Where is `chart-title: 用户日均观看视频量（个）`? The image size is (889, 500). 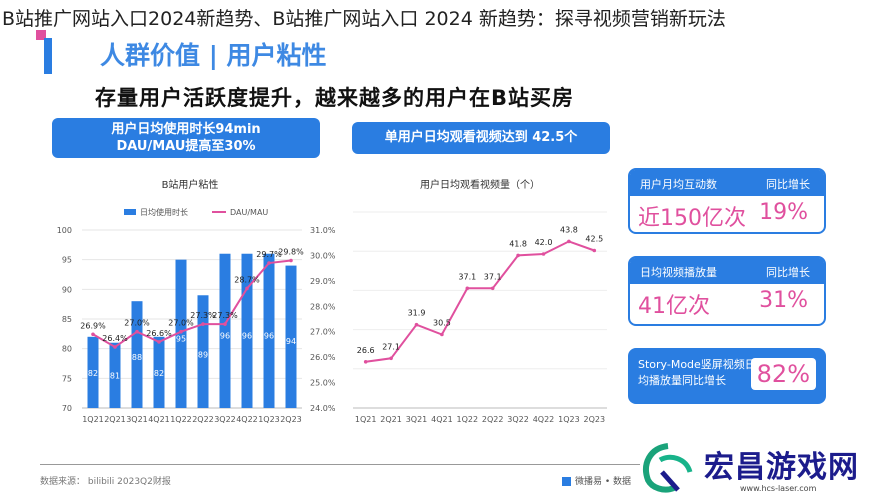
chart-title: 用户日均观看视频量（个） is located at coordinates (480, 184).